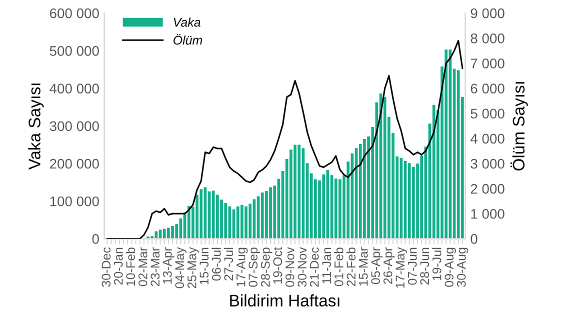 This screenshot has height=327, width=564. I want to click on x-tick-label: 02-Mar, so click(143, 266).